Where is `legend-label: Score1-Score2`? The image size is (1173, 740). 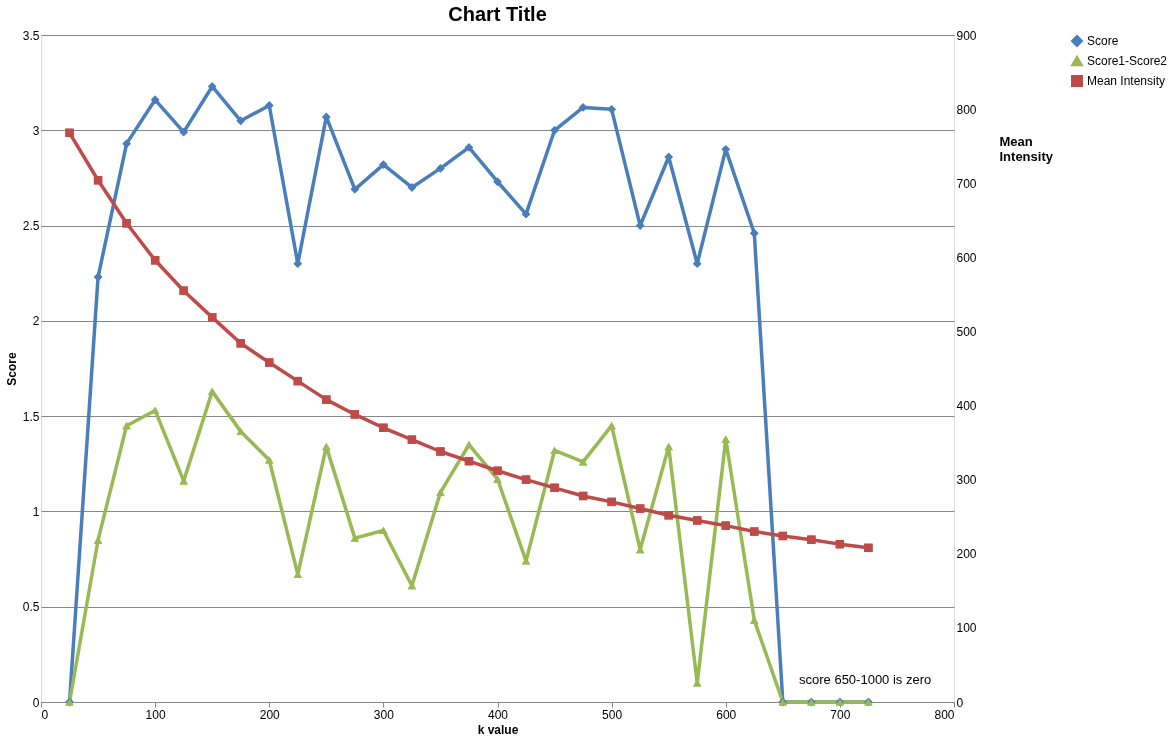
legend-label: Score1-Score2 is located at coordinates (1127, 61).